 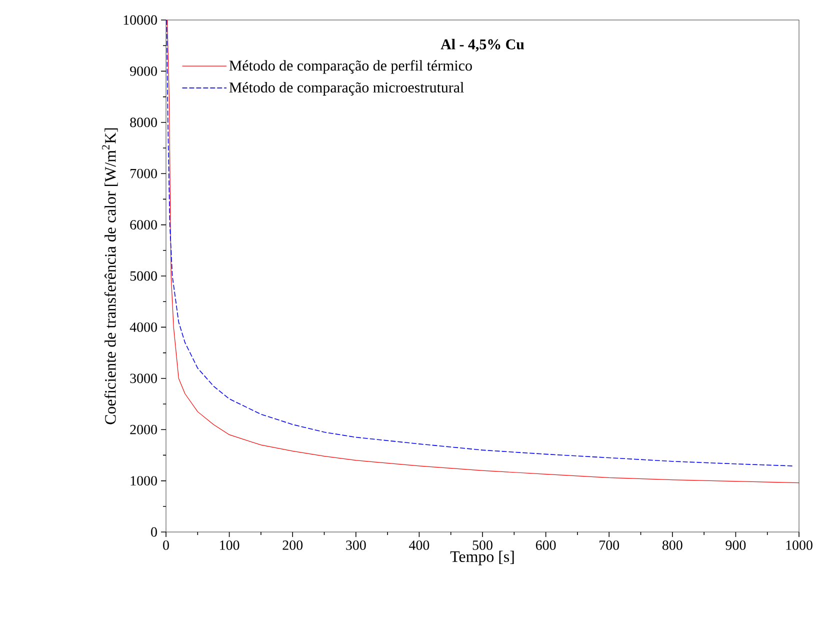 I want to click on y-tick-label: 8000, so click(x=143, y=123).